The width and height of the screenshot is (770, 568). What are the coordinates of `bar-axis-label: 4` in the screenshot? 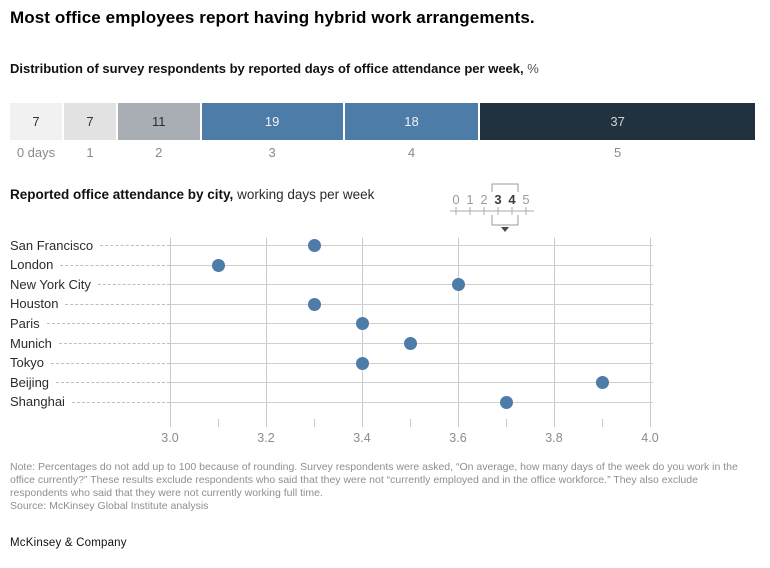 It's located at (411, 152).